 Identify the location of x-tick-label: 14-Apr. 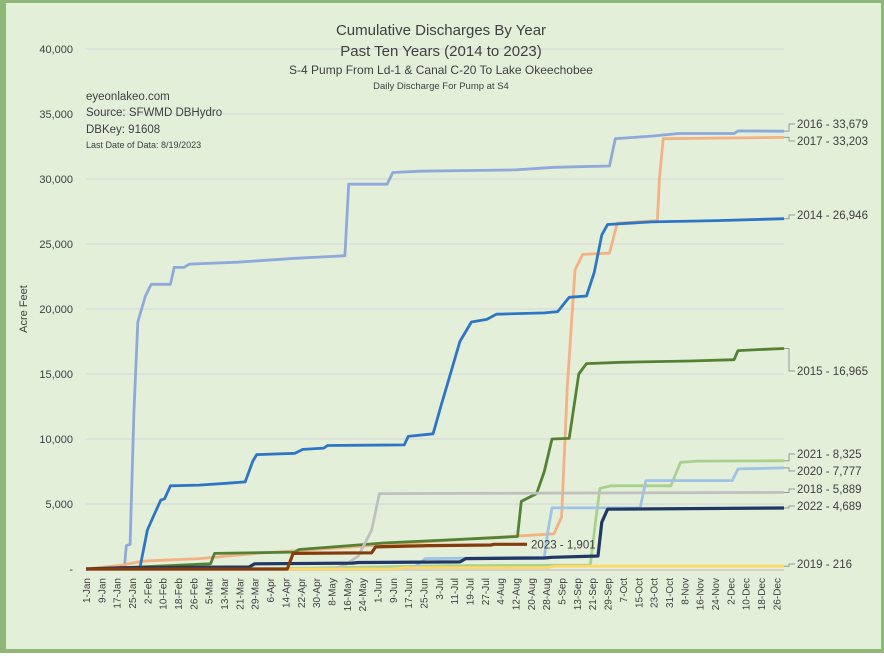
(286, 592).